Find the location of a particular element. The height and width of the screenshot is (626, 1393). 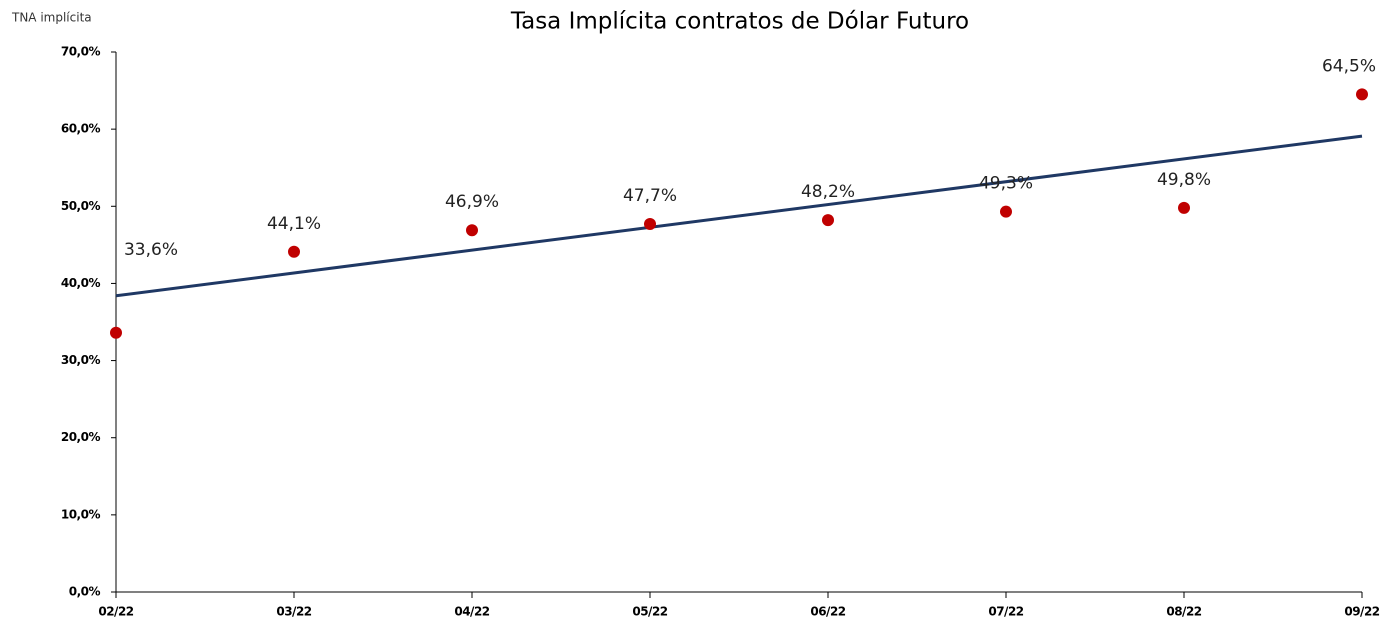

chart-title: Tasa Implícita contratos de Dólar Futuro is located at coordinates (739, 22).